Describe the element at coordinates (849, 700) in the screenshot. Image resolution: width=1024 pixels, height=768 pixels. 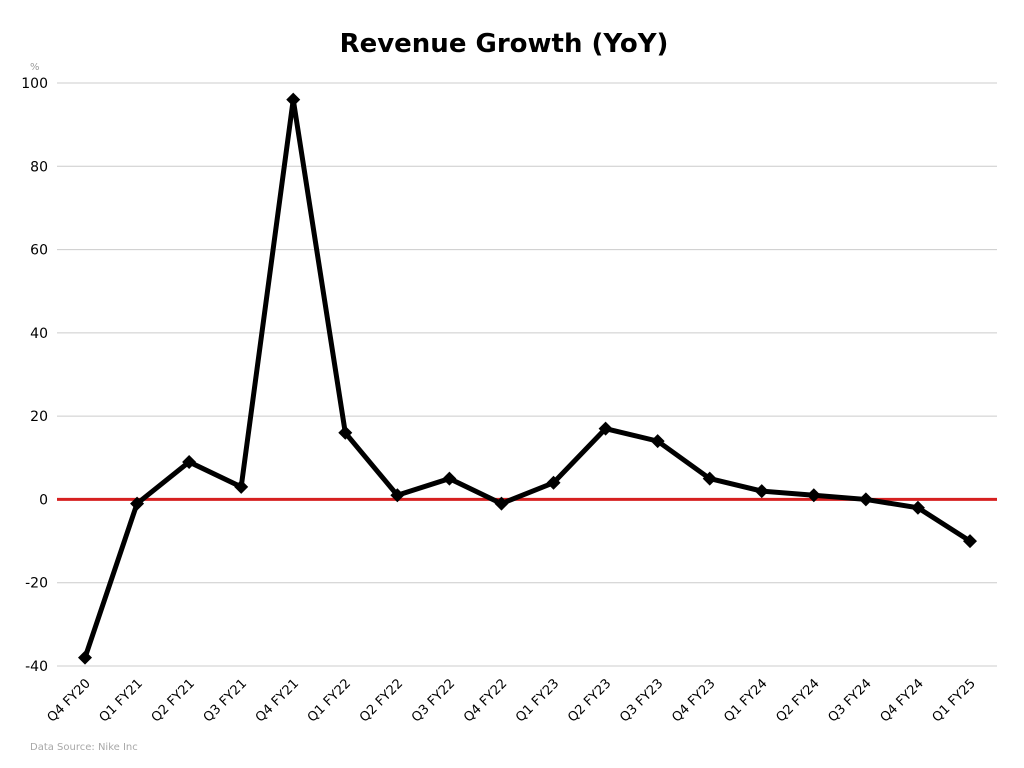
I see `x-tick-label: Q3 FY24` at that location.